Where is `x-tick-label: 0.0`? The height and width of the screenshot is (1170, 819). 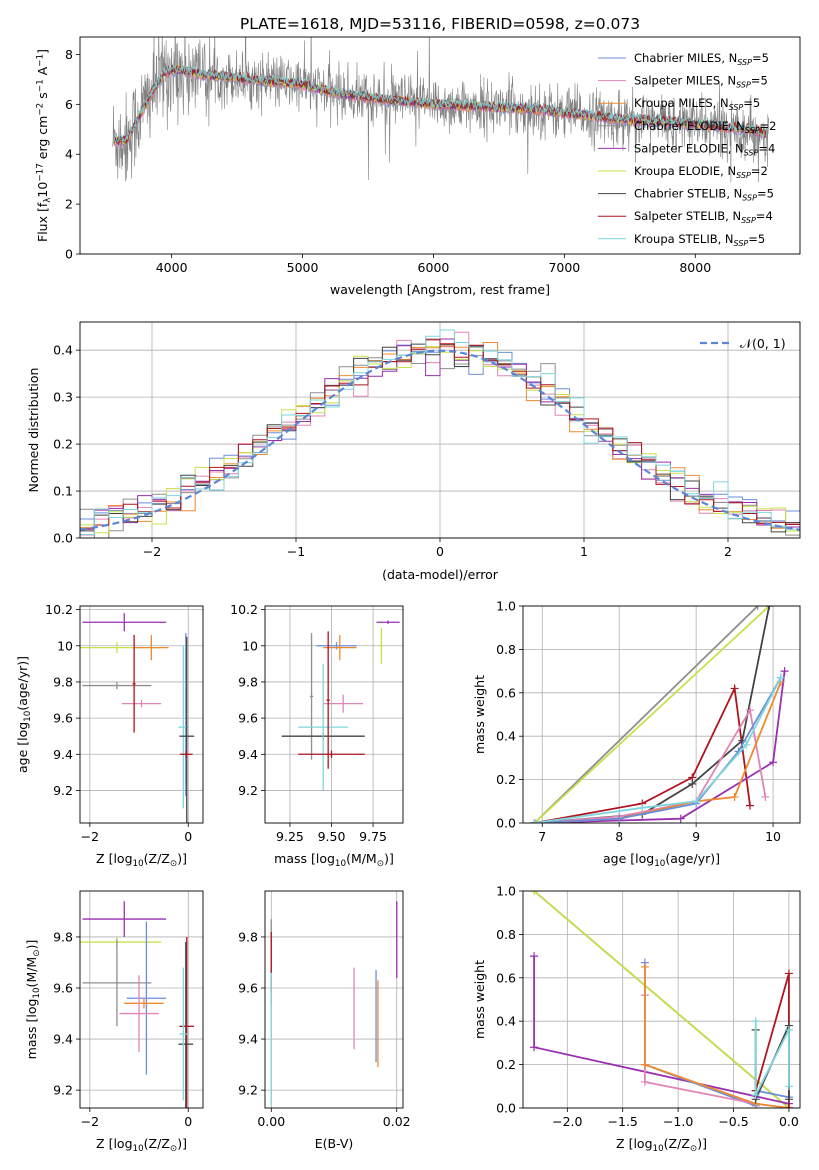
x-tick-label: 0.0 is located at coordinates (789, 1121).